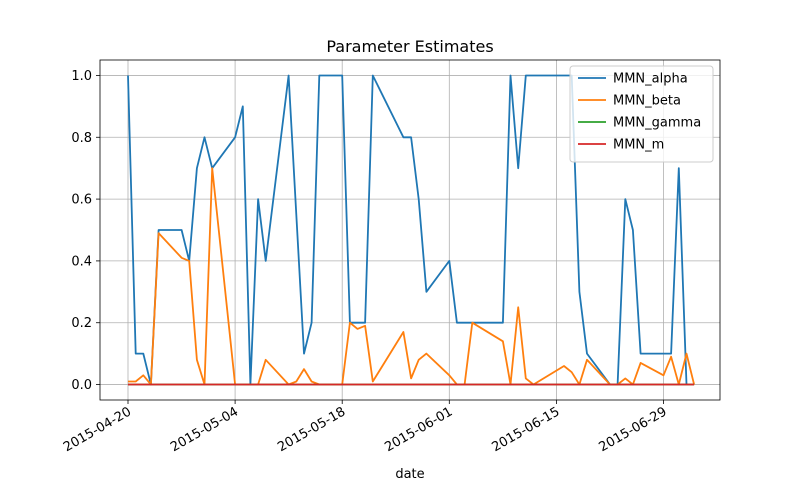  I want to click on legend-label-mmn-m: MMN_m, so click(638, 145).